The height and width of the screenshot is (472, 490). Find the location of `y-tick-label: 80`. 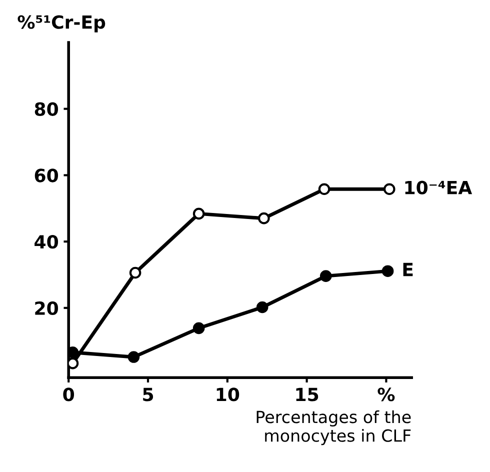

y-tick-label: 80 is located at coordinates (46, 109).